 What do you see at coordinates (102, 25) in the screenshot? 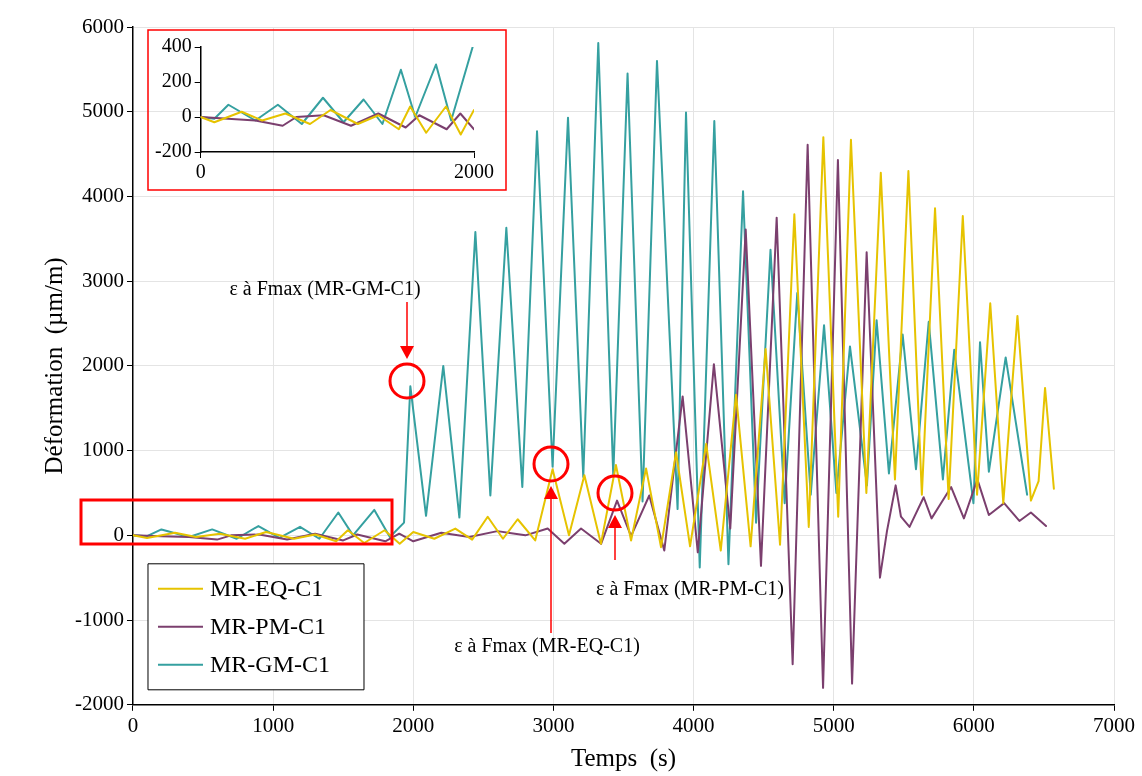
I see `y-tick-label: 6000` at bounding box center [102, 25].